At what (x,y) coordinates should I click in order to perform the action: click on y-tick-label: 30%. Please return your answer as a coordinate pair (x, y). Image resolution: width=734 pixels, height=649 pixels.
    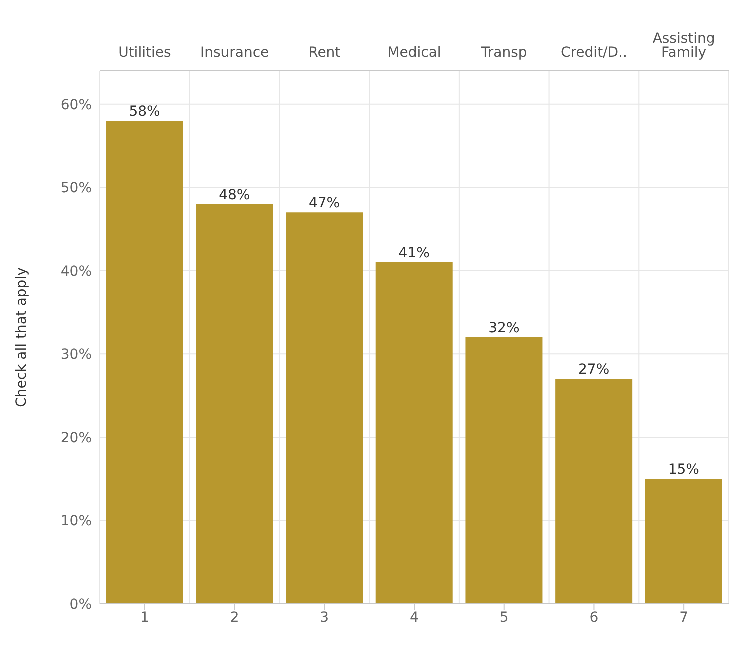
    Looking at the image, I should click on (76, 355).